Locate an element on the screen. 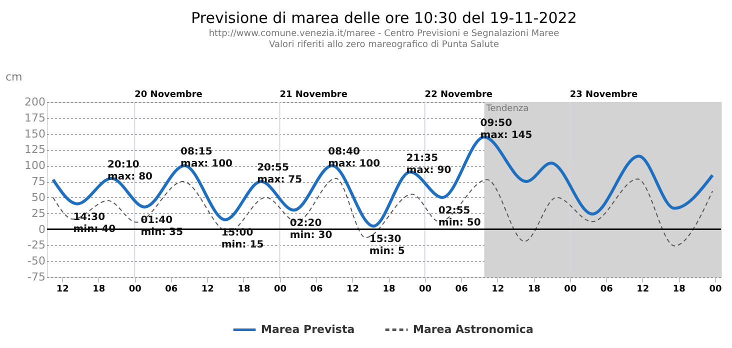  legend-label: Marea Prevista is located at coordinates (308, 329).